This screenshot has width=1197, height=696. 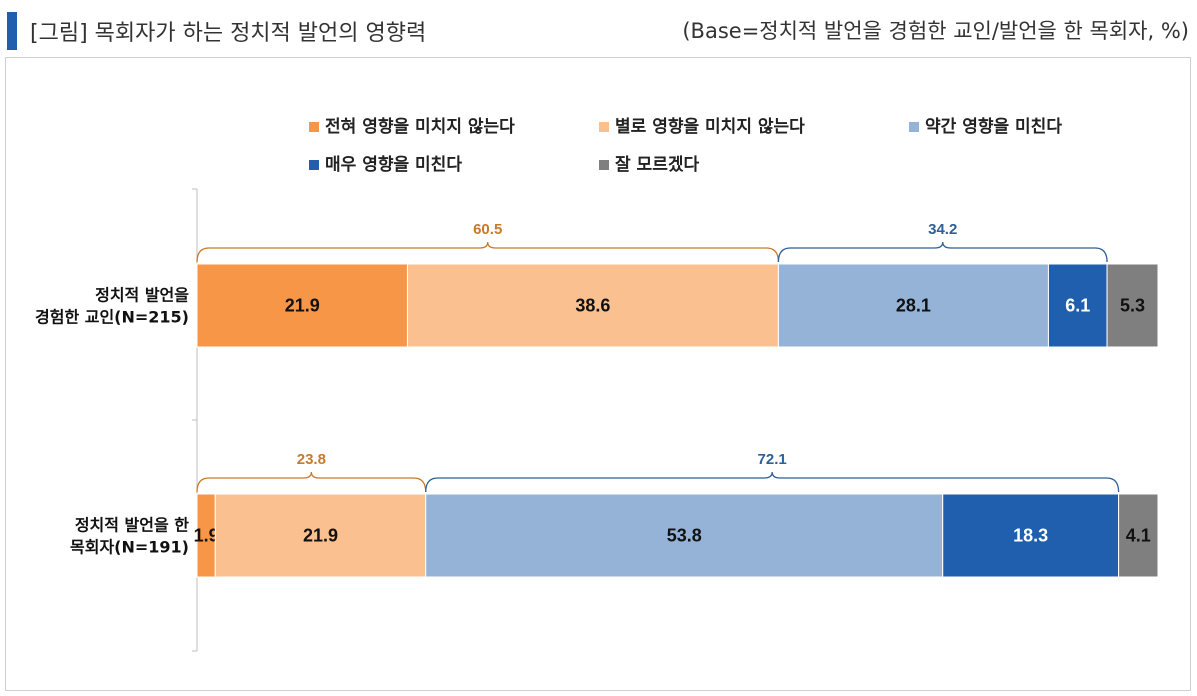 I want to click on bar-value-label: 4.1, so click(x=1138, y=536).